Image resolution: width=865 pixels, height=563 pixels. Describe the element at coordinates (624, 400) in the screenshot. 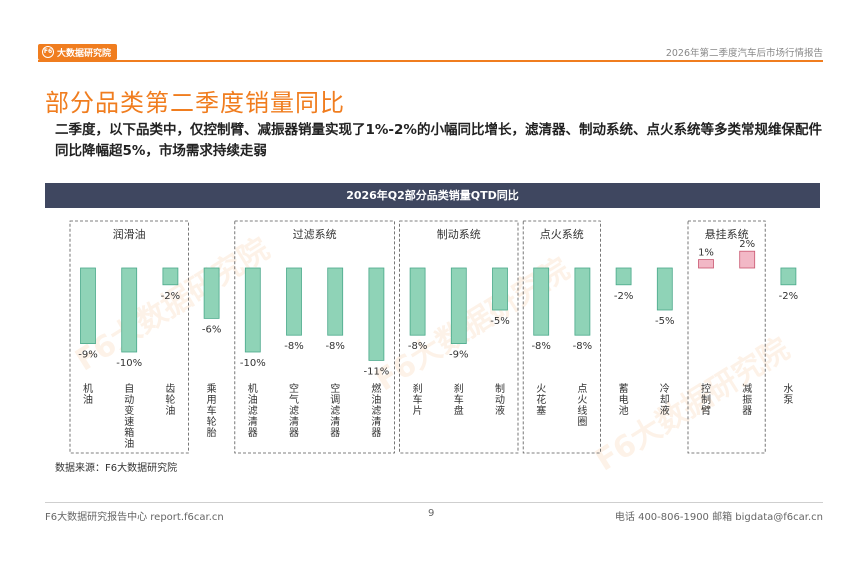

I see `category-label: 蓄电池` at that location.